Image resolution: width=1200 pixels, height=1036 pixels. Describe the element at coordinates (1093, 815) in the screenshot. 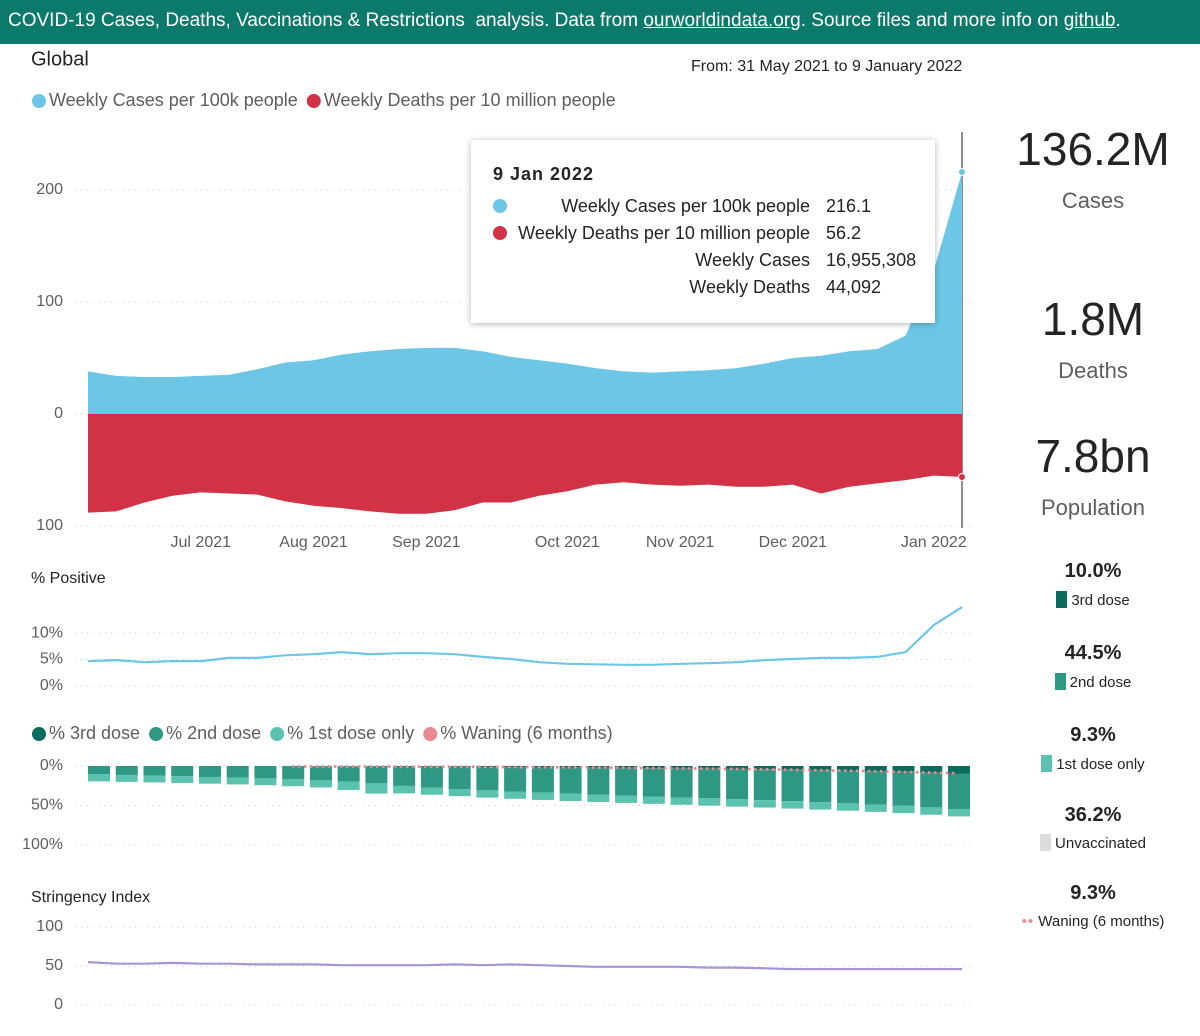

I see `kpi-value: 36.2%` at that location.